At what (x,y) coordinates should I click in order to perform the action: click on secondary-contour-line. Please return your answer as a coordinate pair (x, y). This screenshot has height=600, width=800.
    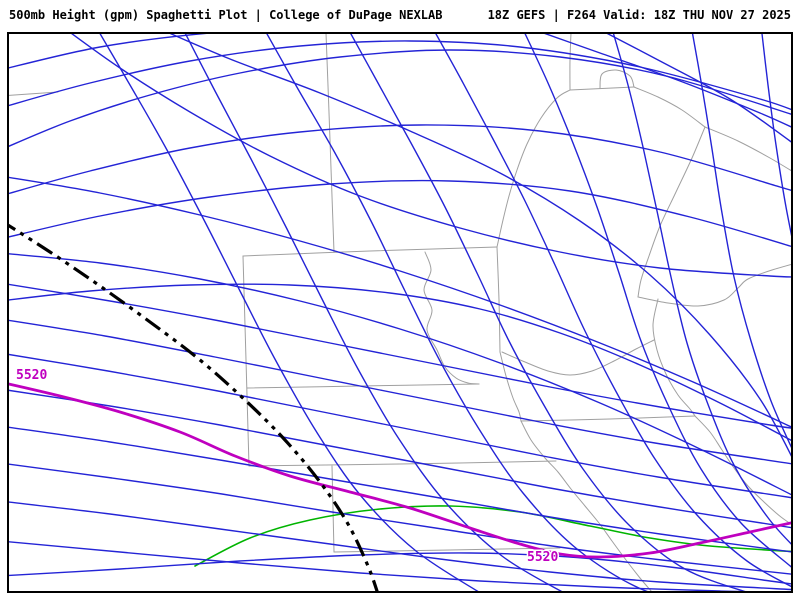
    Looking at the image, I should click on (492, 536).